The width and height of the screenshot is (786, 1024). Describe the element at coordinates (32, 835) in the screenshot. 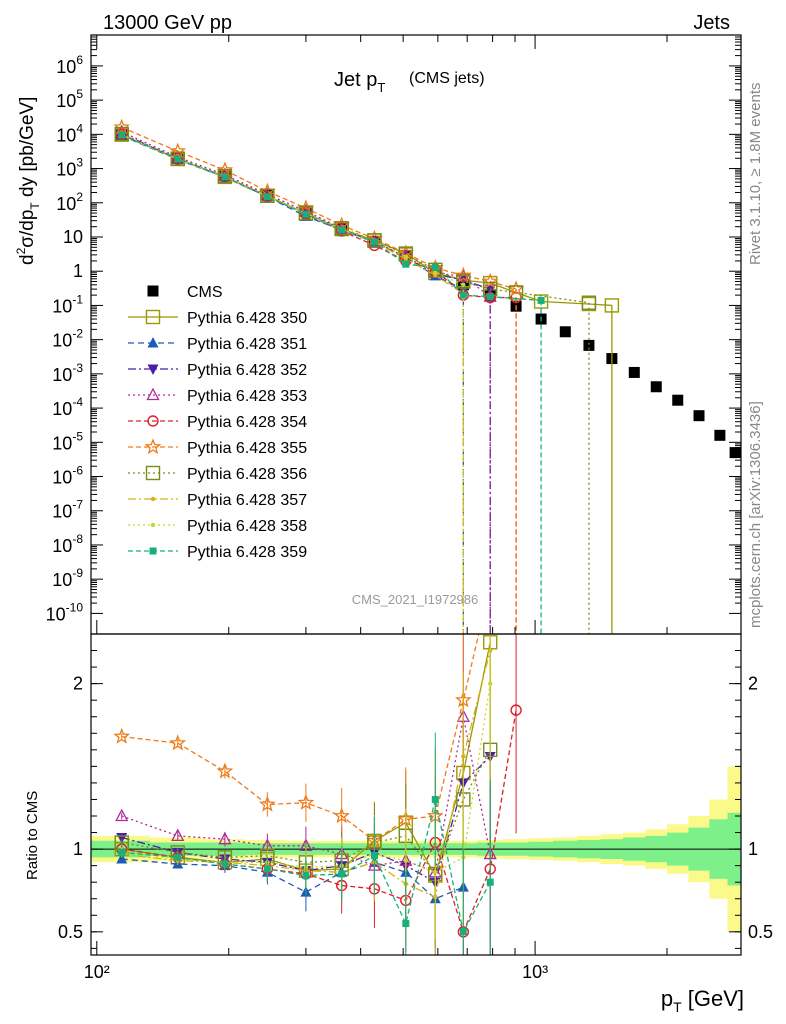

I see `y-axis-label-ratio: Ratio to CMS` at that location.